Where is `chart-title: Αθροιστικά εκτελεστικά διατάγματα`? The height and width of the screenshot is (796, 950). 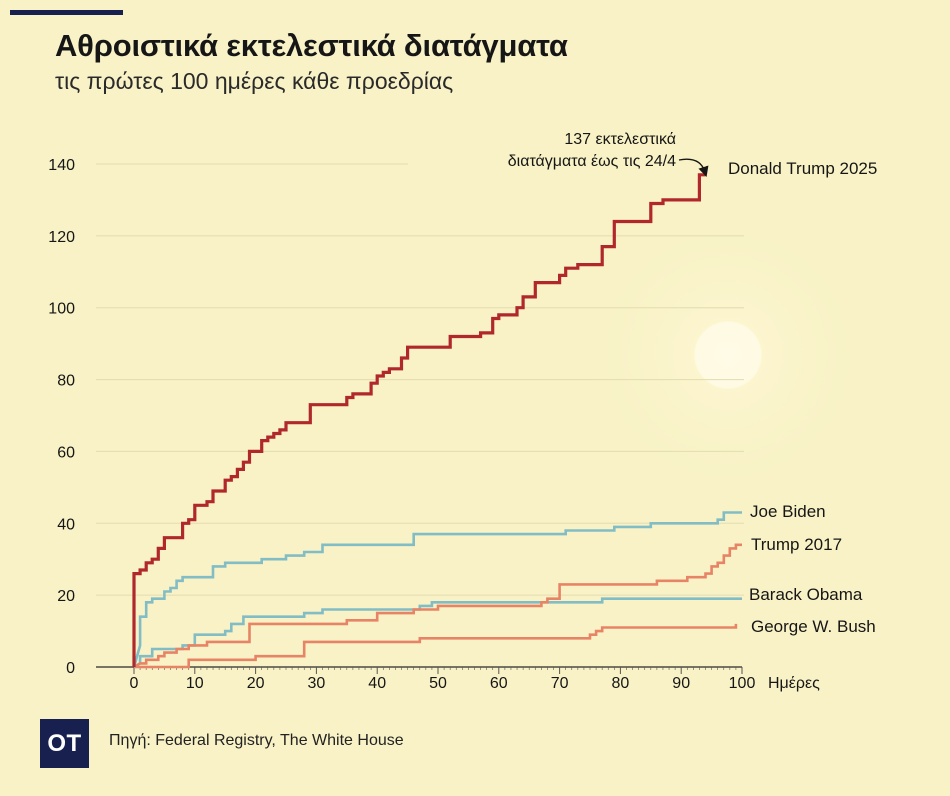
chart-title: Αθροιστικά εκτελεστικά διατάγματα is located at coordinates (311, 45).